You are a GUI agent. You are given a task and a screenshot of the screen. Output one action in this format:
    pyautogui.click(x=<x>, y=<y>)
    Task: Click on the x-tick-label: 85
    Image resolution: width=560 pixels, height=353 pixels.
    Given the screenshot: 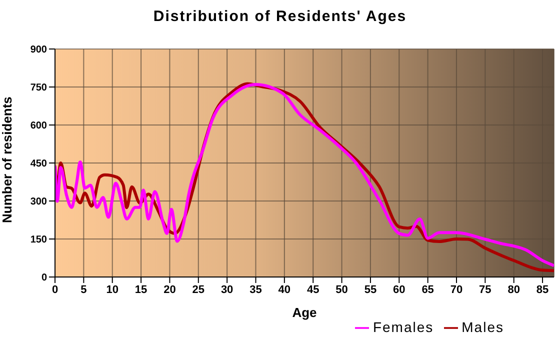 What is the action you would take?
    pyautogui.click(x=542, y=290)
    